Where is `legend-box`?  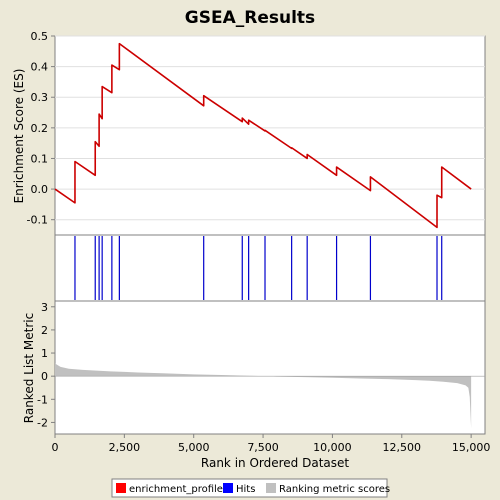 legend-box is located at coordinates (249, 488).